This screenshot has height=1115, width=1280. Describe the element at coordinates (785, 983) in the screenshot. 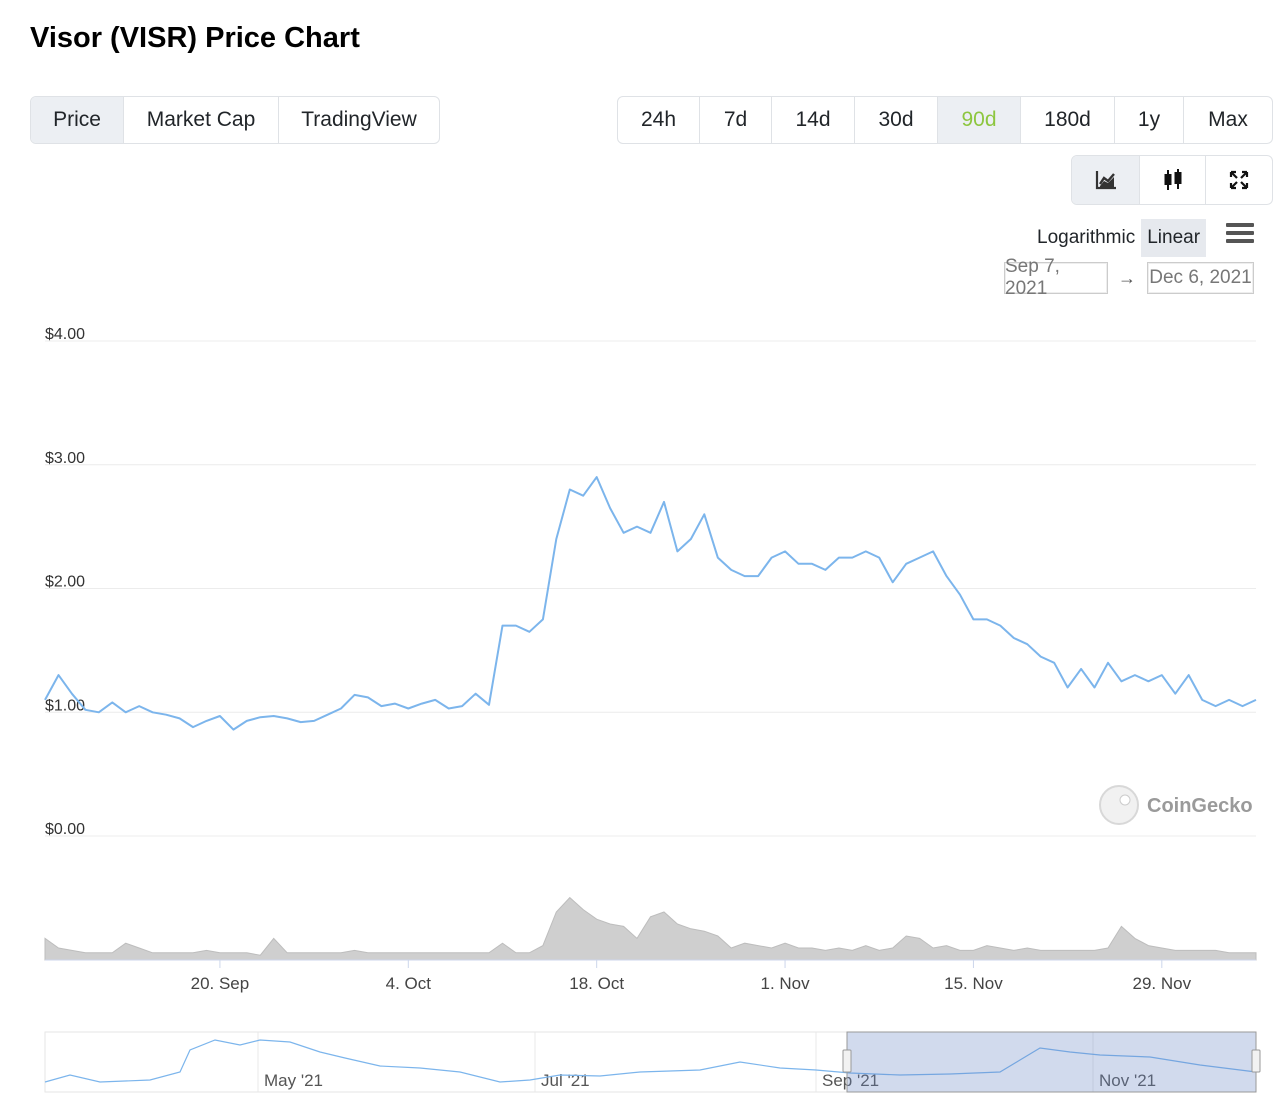

I see `x-tick-label: 1. Nov` at that location.